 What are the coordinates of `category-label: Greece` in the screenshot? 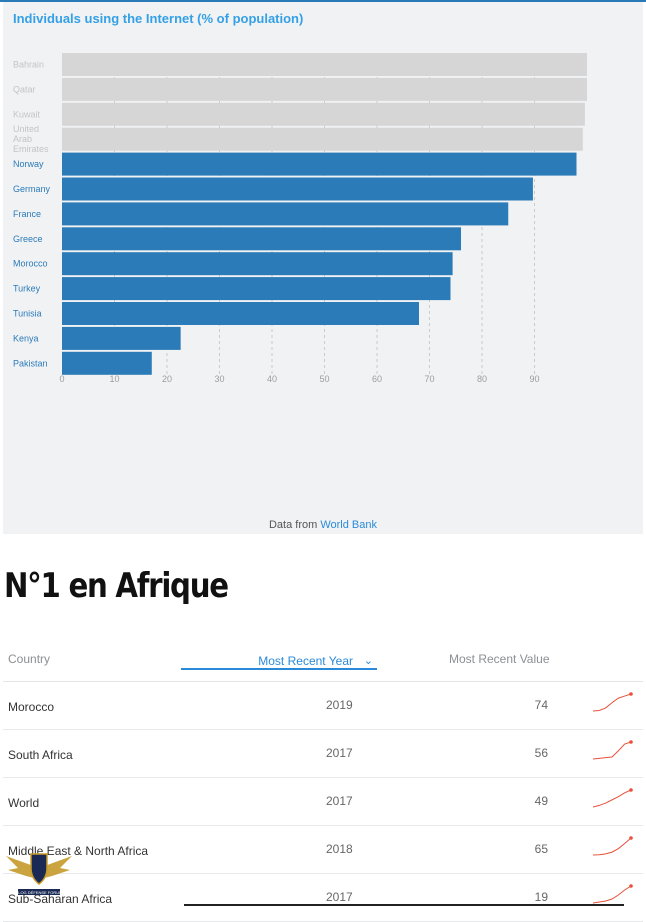 It's located at (28, 239).